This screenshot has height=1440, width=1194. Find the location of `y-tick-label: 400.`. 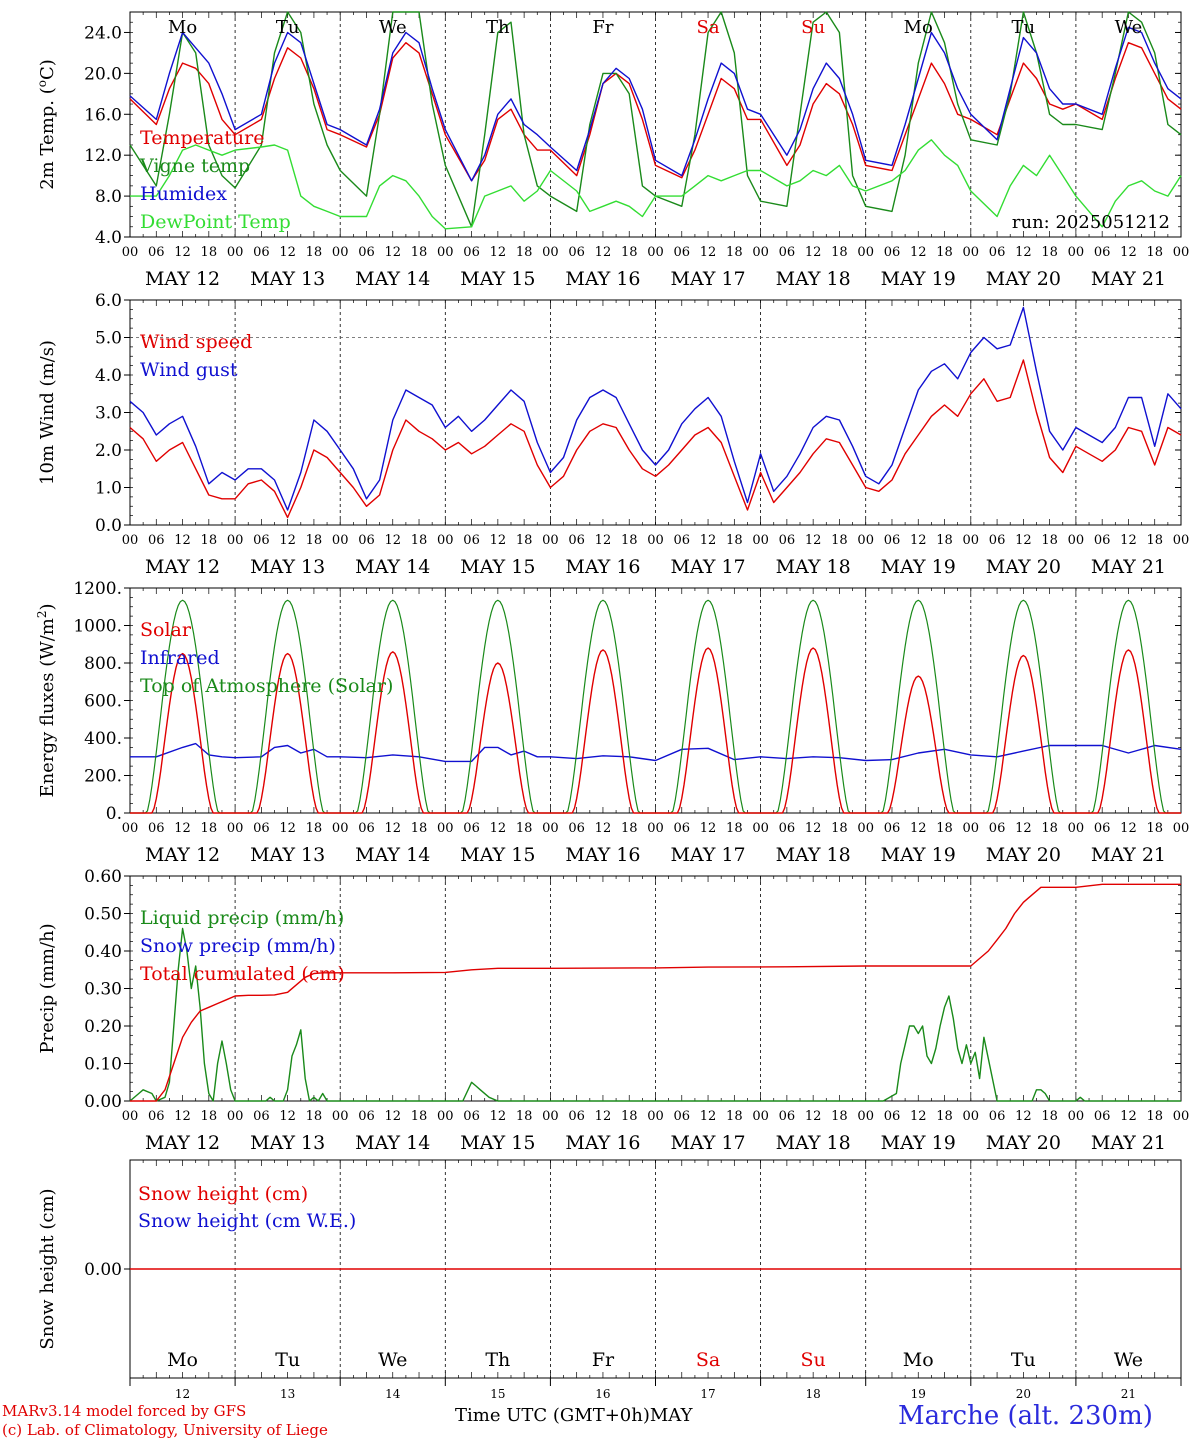

y-tick-label: 400. is located at coordinates (103, 739).